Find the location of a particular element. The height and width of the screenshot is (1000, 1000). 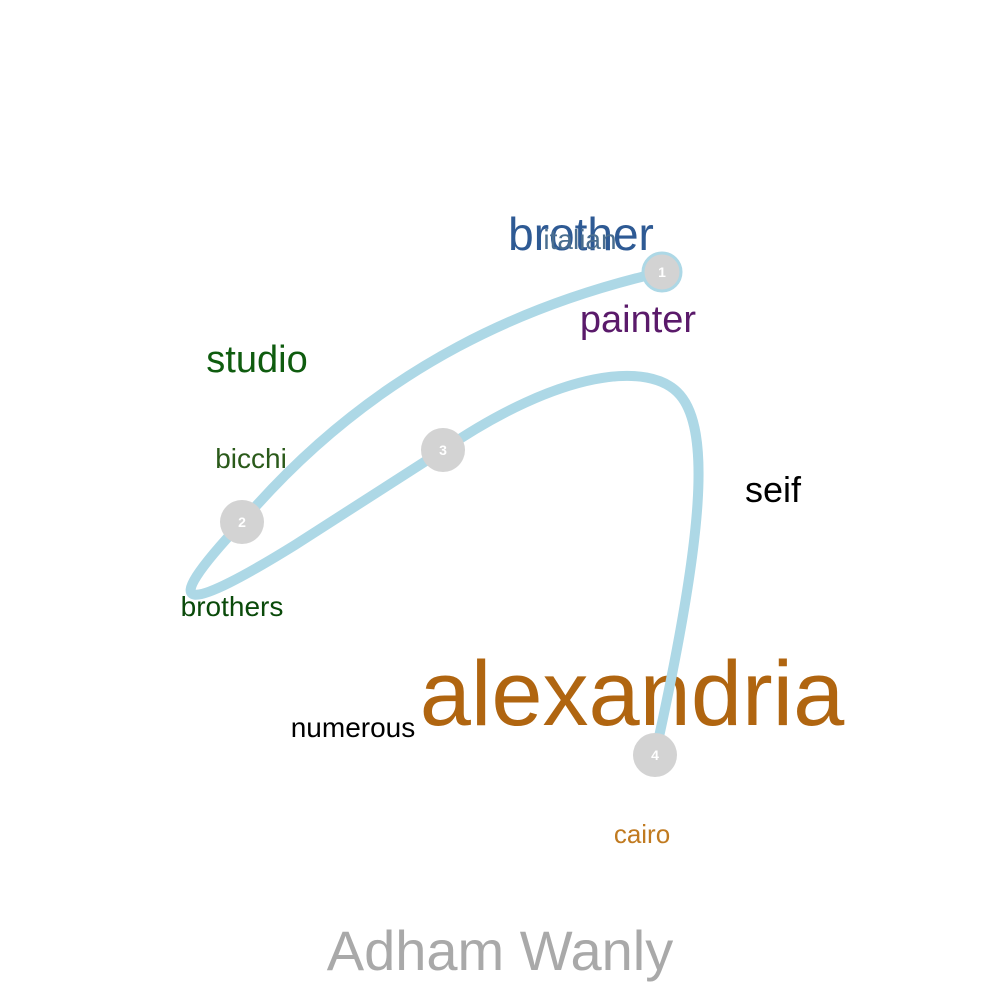

word-seif: seif is located at coordinates (773, 489).